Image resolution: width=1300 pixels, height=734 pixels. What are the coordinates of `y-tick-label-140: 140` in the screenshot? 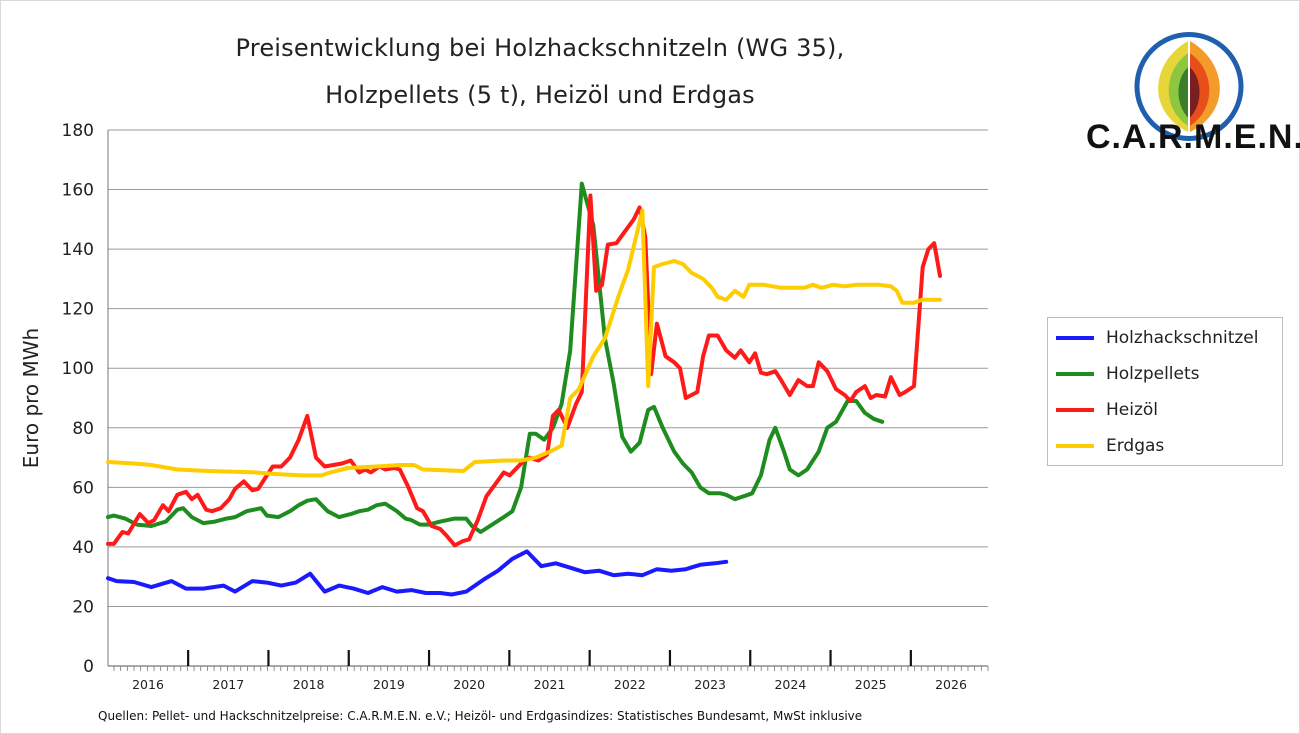 It's located at (78, 250).